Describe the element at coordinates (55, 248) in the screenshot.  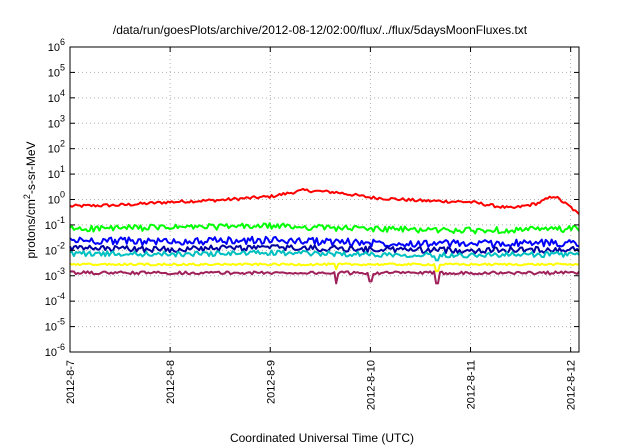
I see `y-tick-label: 10⁻²` at that location.